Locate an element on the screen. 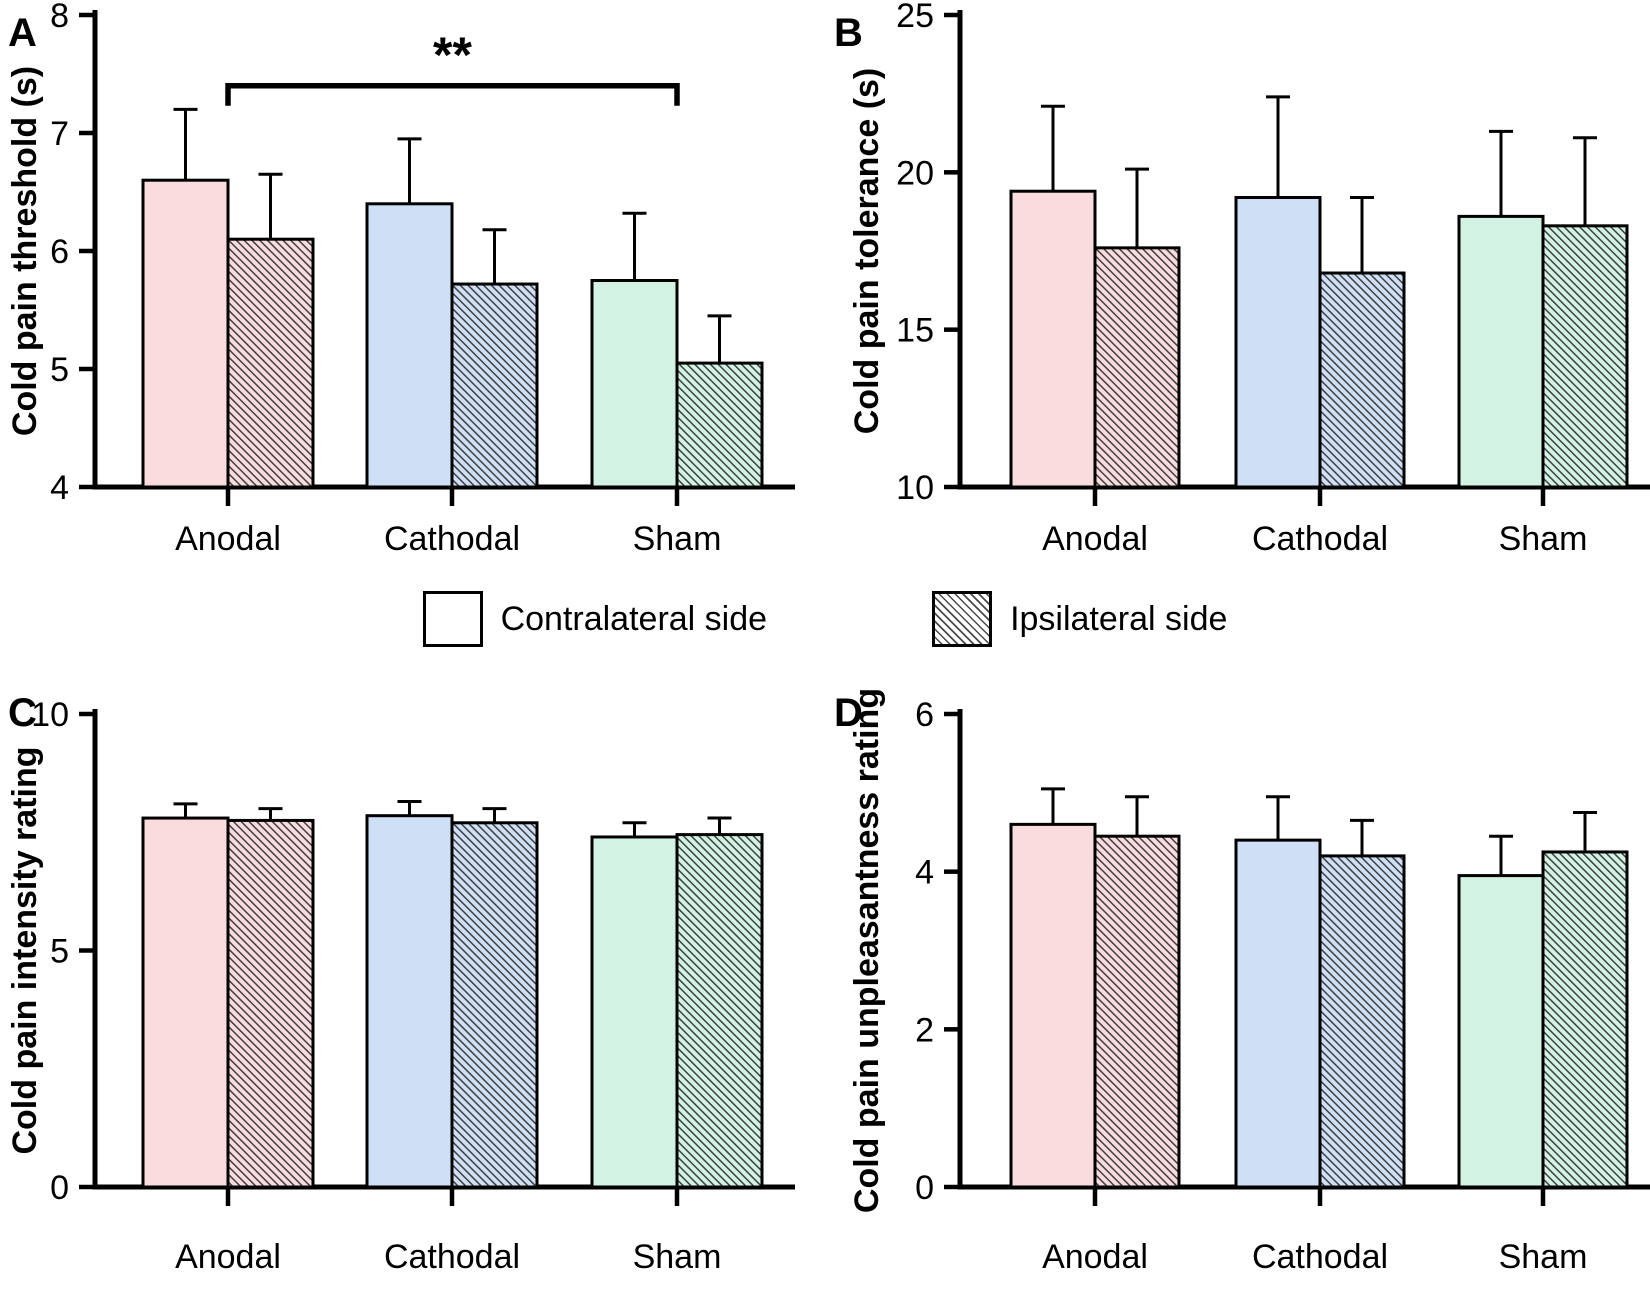 The height and width of the screenshot is (1309, 1650). legend: Contralateral side Ipsilateral side is located at coordinates (825, 619).